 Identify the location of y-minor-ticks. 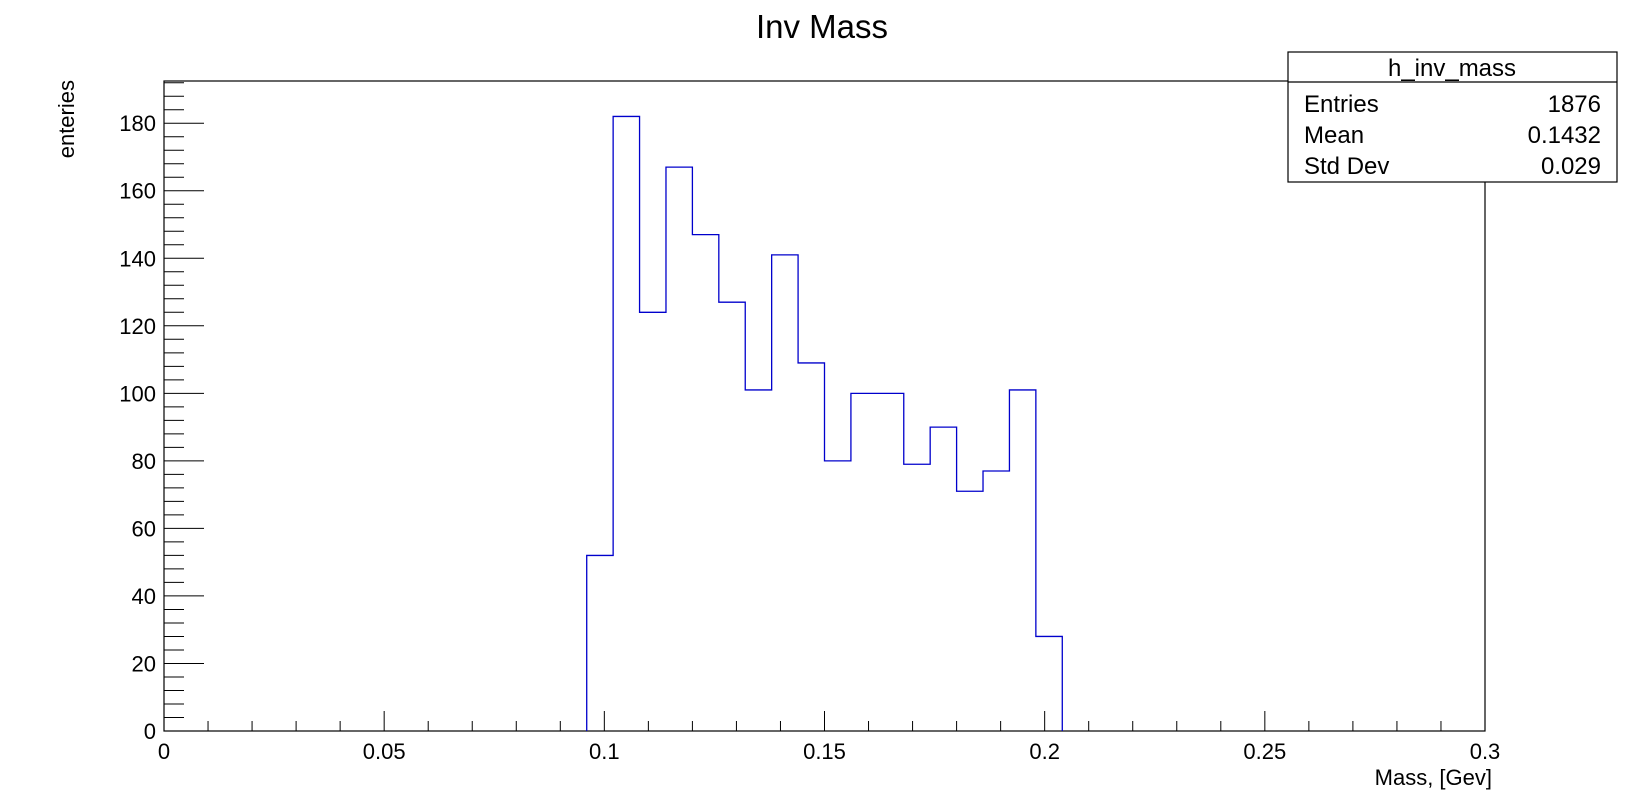
(174, 400).